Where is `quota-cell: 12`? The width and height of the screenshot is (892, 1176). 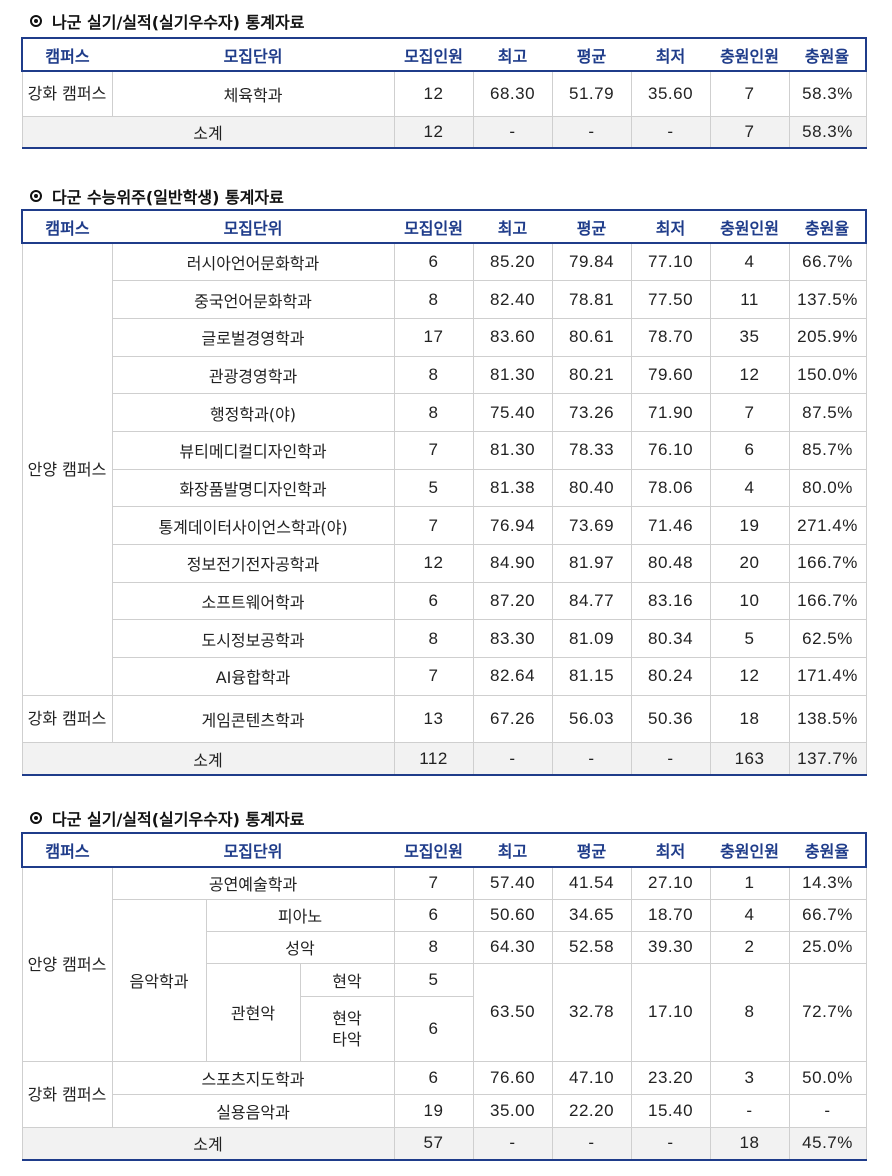
quota-cell: 12 is located at coordinates (433, 563).